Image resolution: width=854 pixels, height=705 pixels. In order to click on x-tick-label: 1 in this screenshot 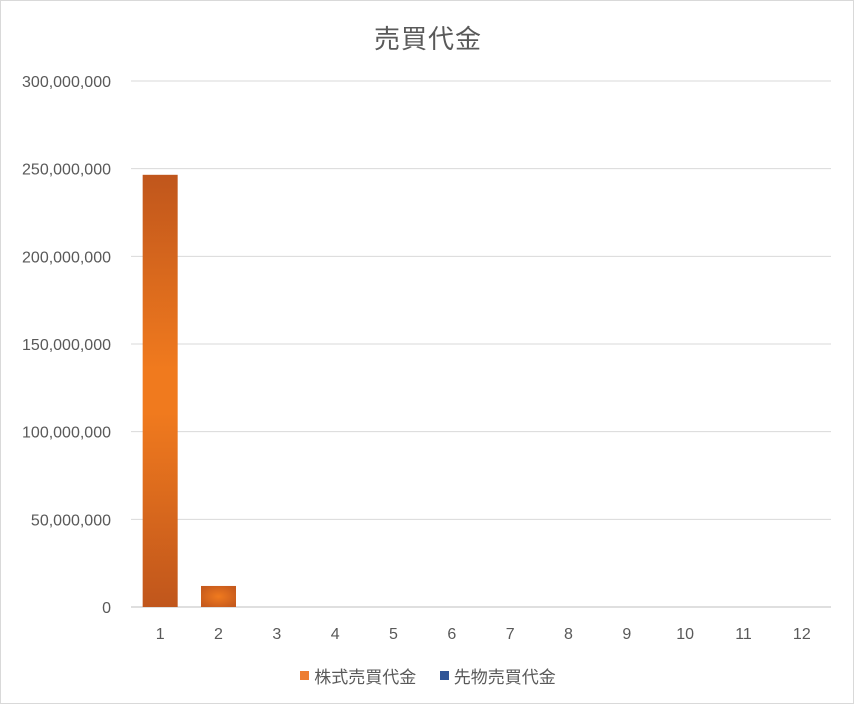, I will do `click(160, 634)`.